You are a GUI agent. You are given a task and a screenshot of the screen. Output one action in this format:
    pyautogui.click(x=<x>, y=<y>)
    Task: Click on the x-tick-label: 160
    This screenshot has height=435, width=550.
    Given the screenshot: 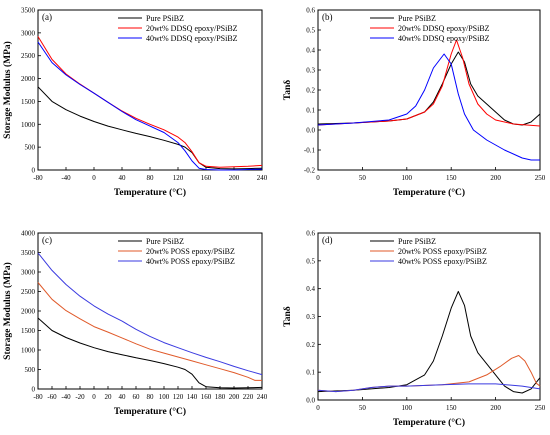 What is the action you would take?
    pyautogui.click(x=206, y=397)
    